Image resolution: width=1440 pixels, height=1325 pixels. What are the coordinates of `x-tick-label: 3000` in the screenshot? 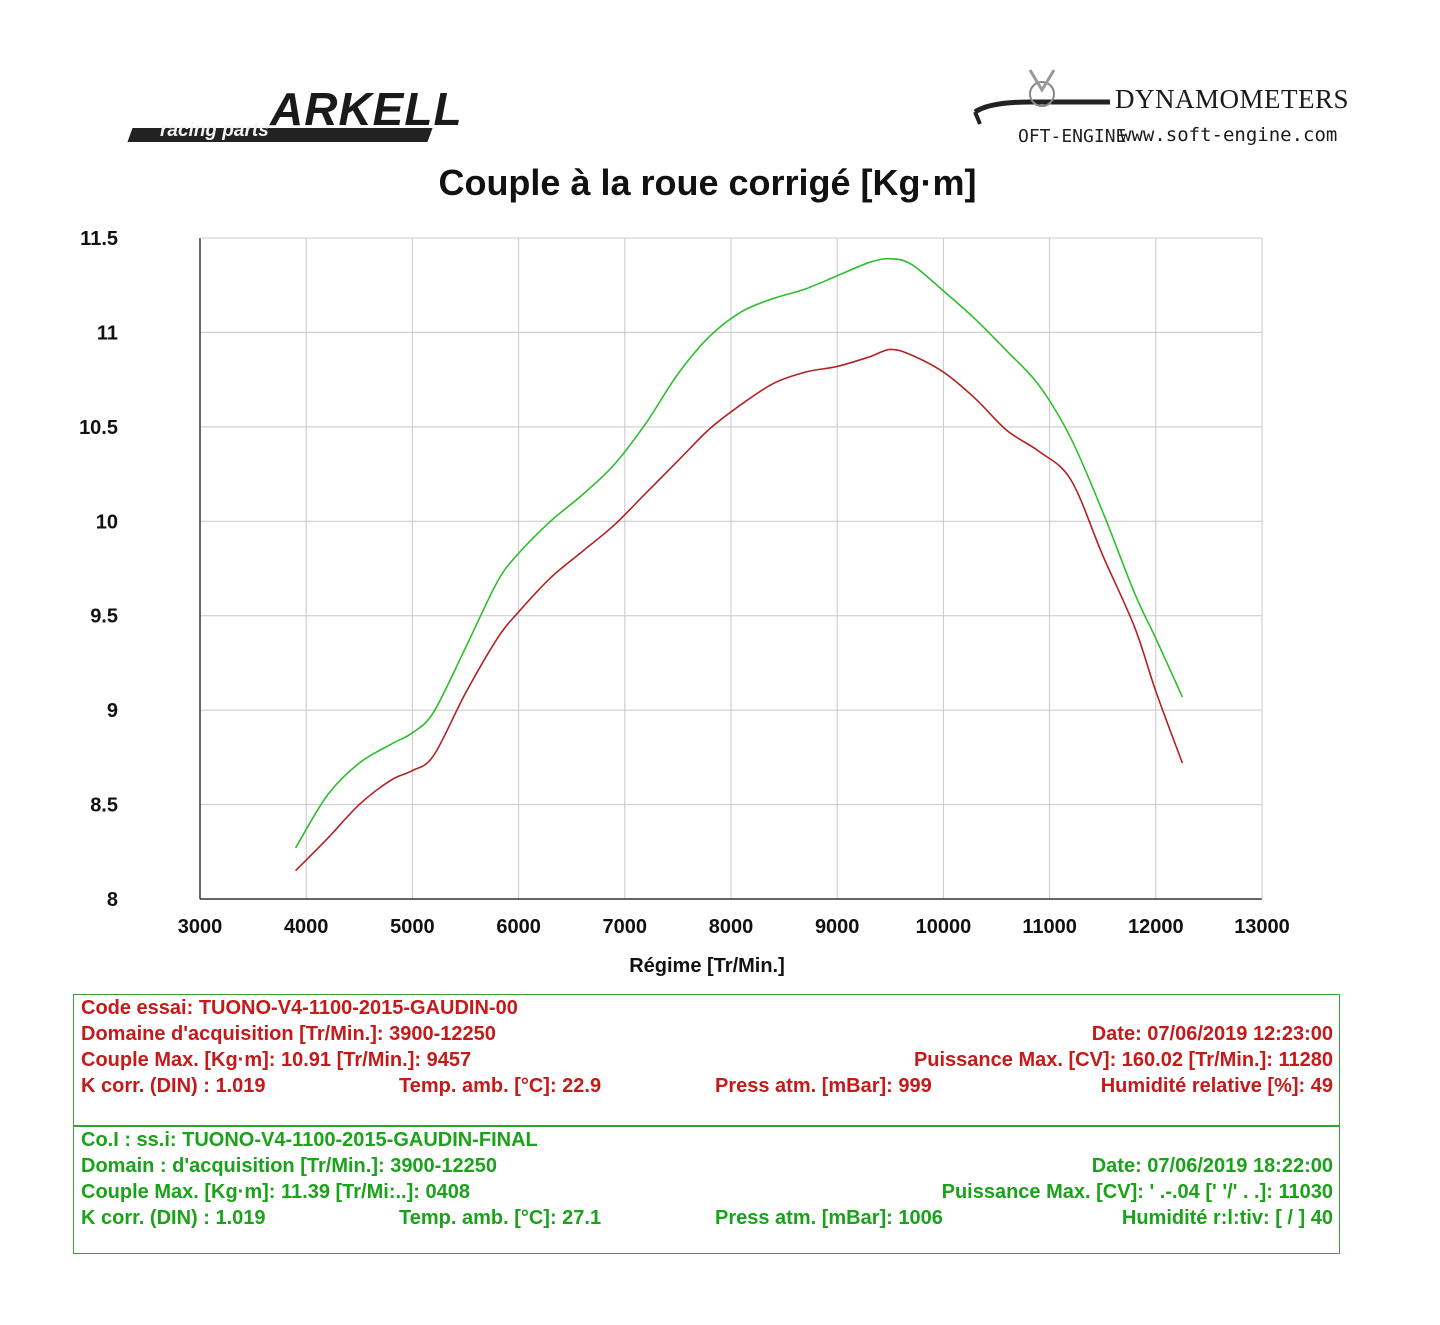 It's located at (200, 927).